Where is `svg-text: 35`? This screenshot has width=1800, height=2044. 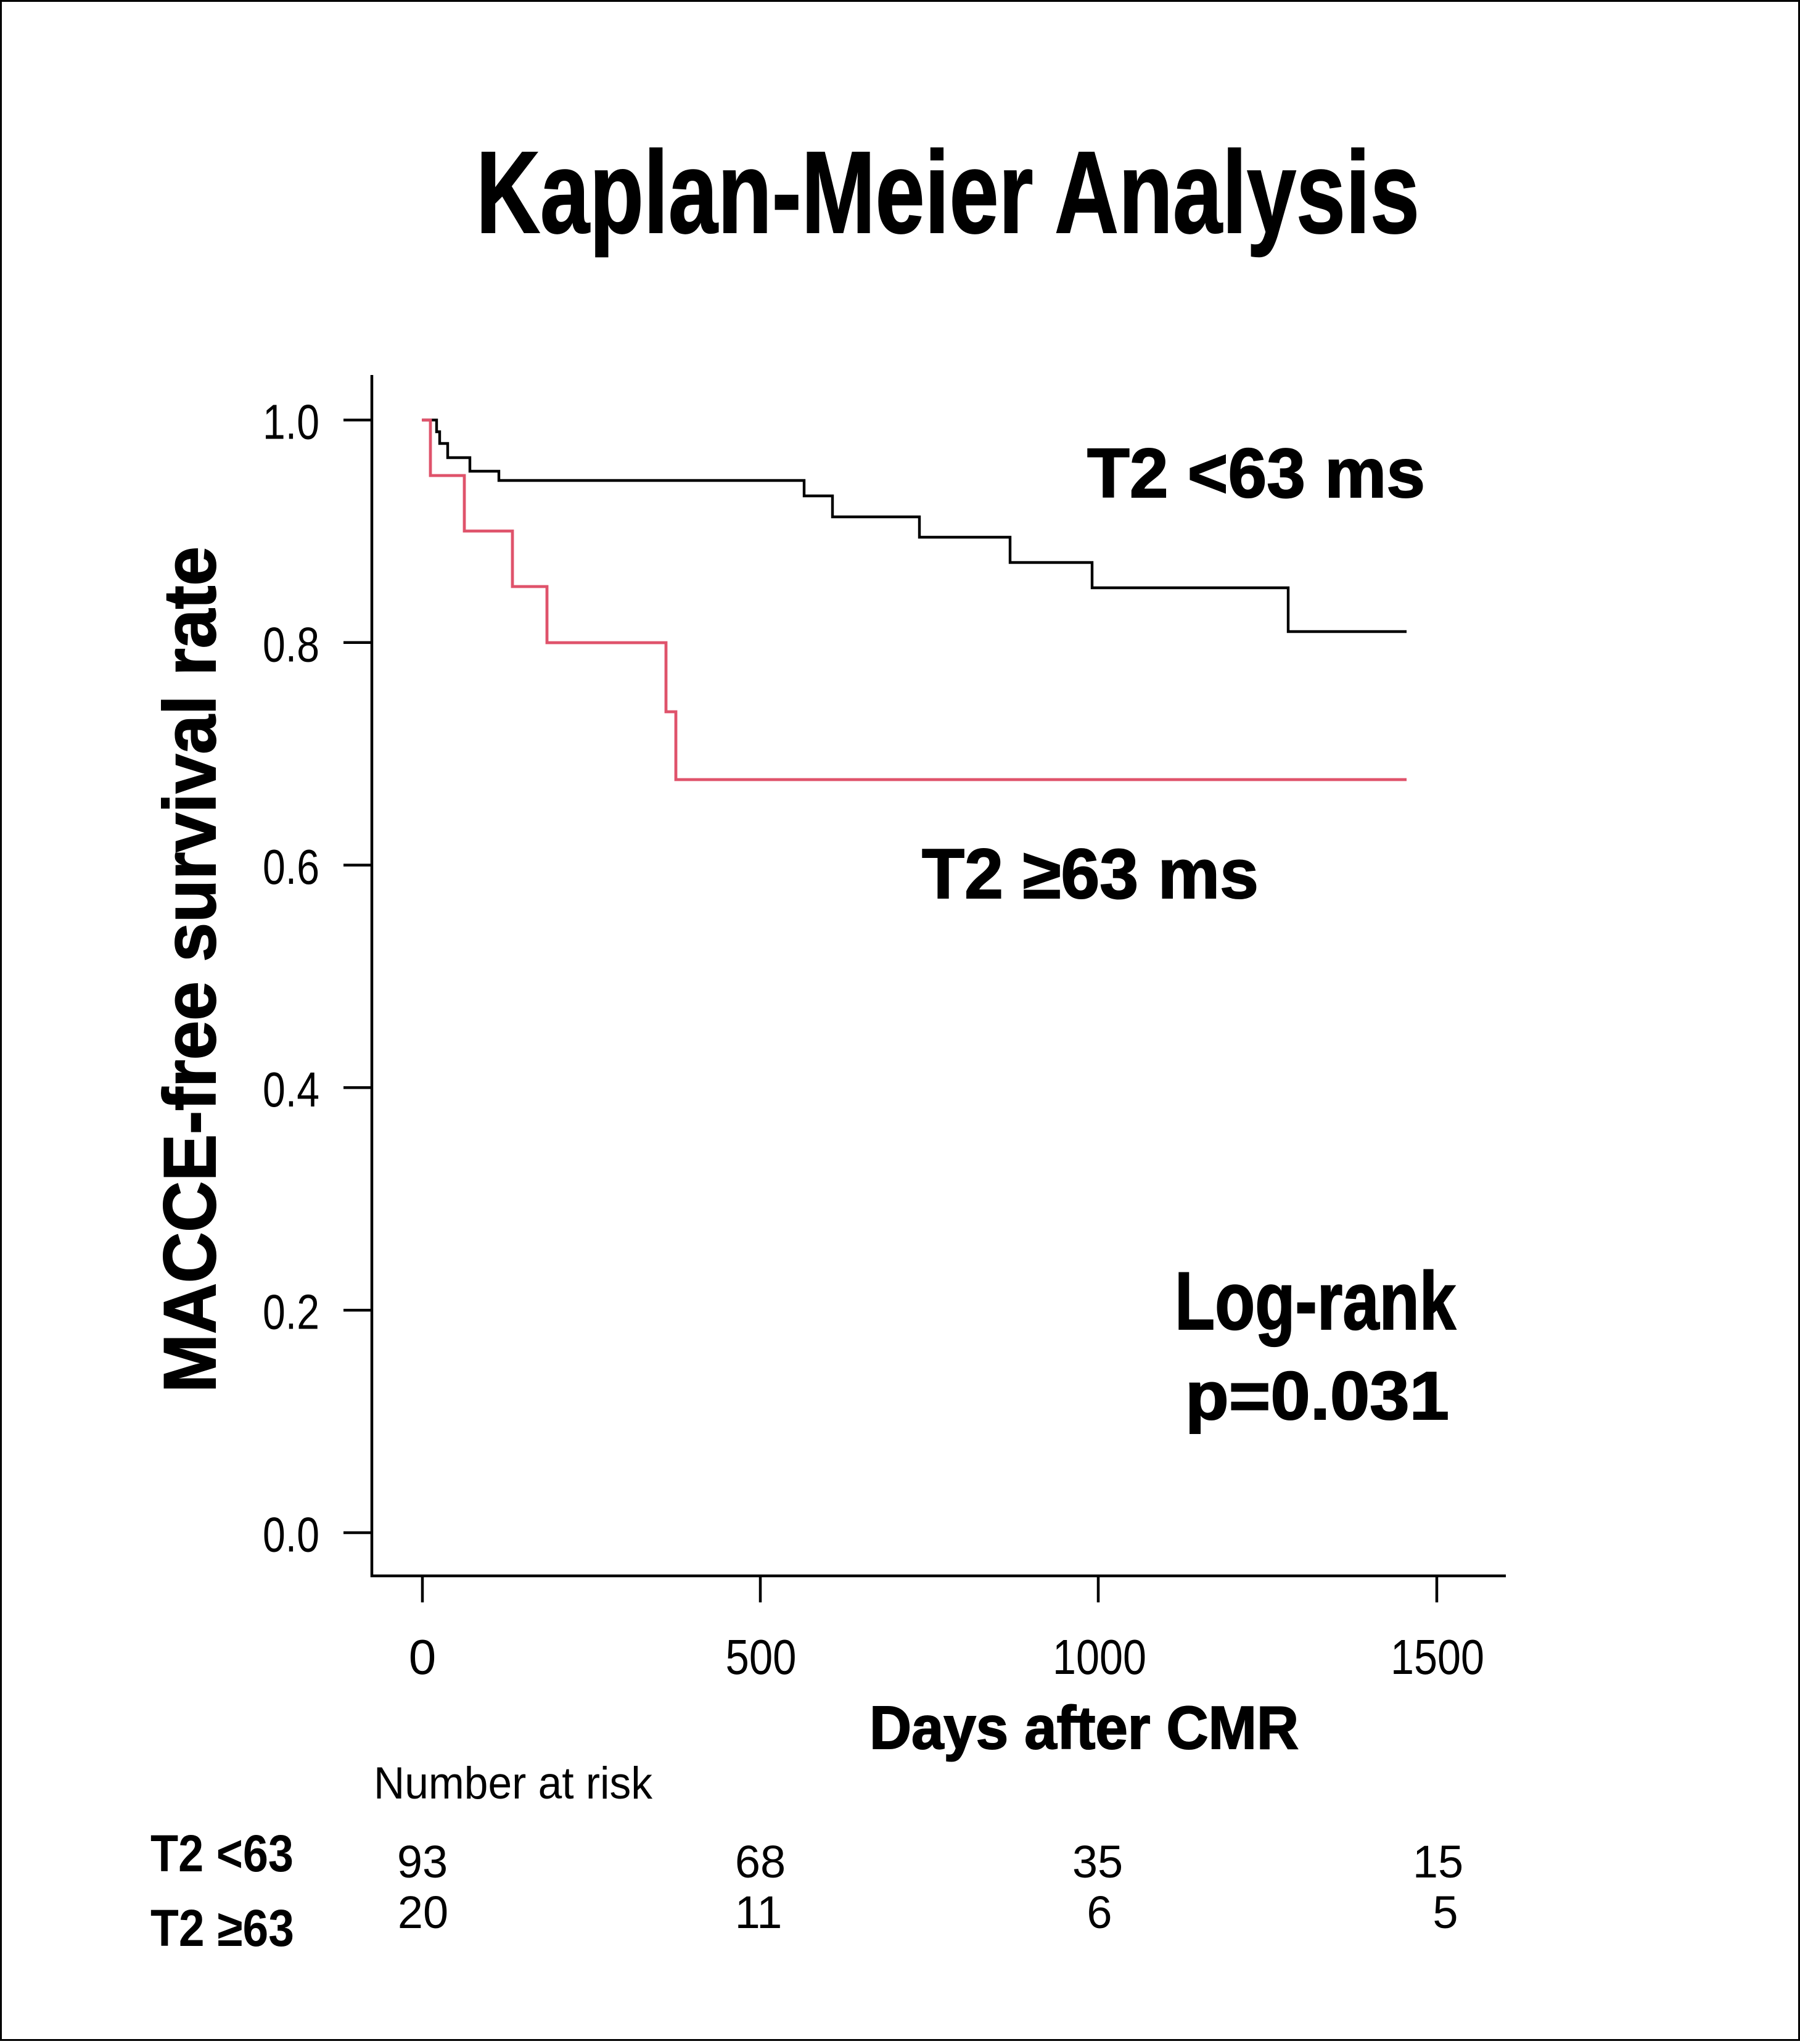
svg-text: 35 is located at coordinates (1097, 1862).